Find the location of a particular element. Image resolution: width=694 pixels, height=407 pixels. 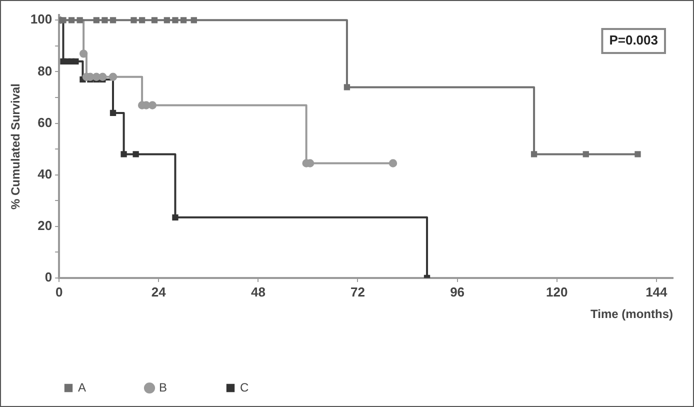

y-tick-label: 80 is located at coordinates (45, 70).